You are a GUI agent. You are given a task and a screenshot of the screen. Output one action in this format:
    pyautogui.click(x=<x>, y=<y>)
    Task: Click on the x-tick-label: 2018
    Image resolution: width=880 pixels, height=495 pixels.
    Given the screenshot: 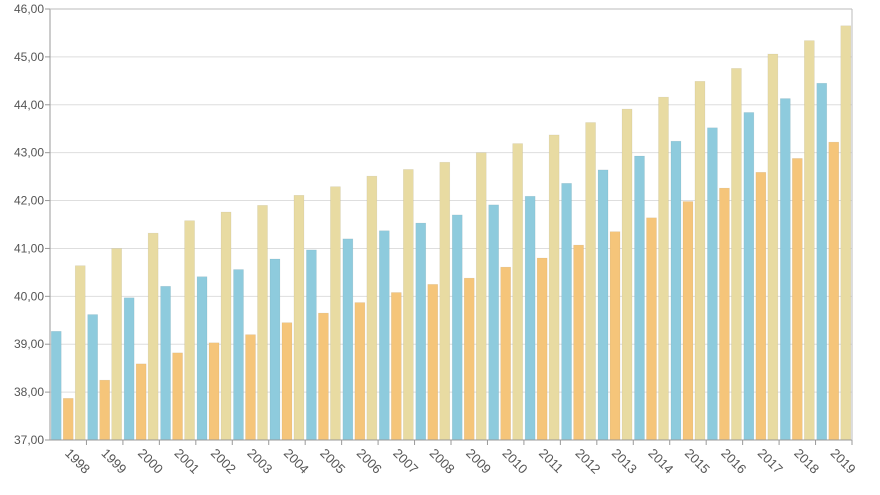 What is the action you would take?
    pyautogui.click(x=806, y=461)
    